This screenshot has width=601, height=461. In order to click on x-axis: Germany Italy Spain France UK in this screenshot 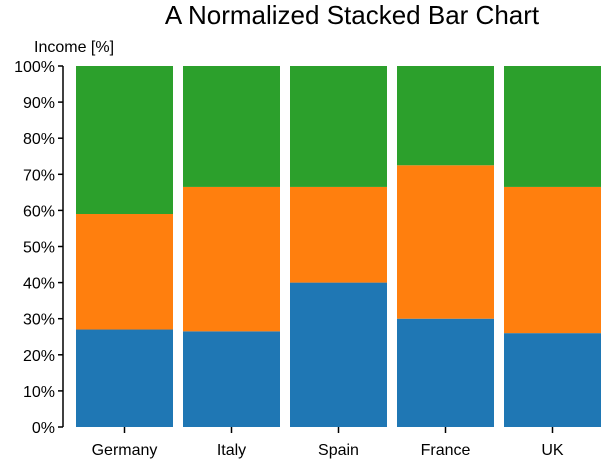, I will do `click(328, 443)`.